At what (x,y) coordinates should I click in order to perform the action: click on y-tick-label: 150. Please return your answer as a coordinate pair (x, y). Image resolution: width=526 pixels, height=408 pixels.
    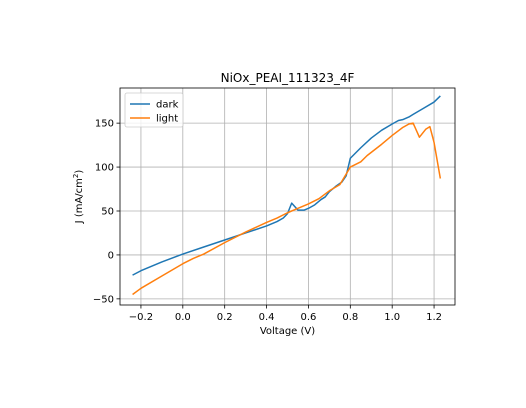
    Looking at the image, I should click on (104, 124).